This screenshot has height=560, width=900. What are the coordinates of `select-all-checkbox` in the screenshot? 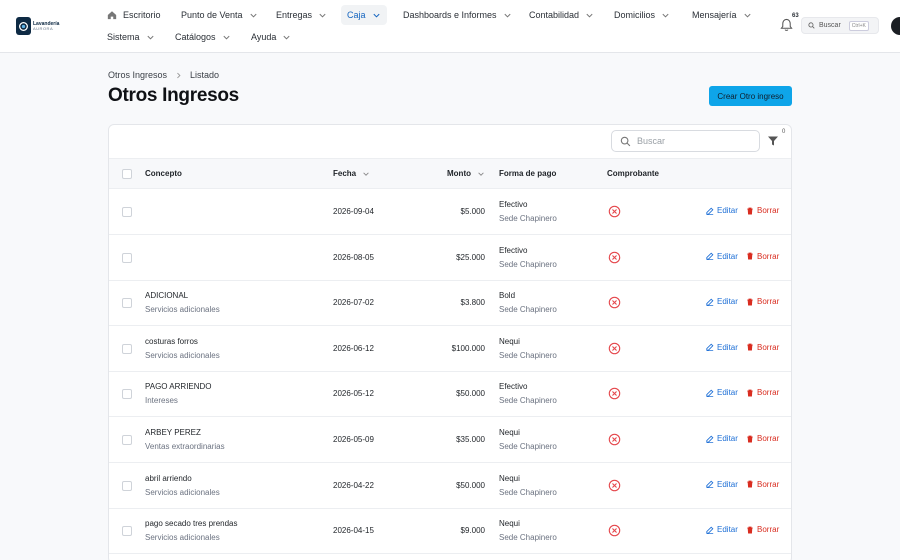 It's located at (127, 174).